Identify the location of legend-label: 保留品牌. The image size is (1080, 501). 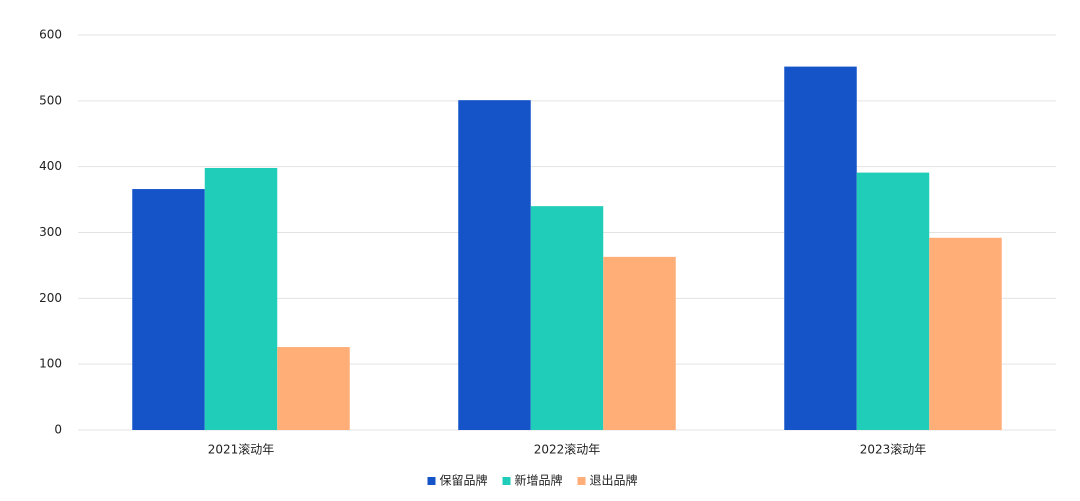
(464, 481).